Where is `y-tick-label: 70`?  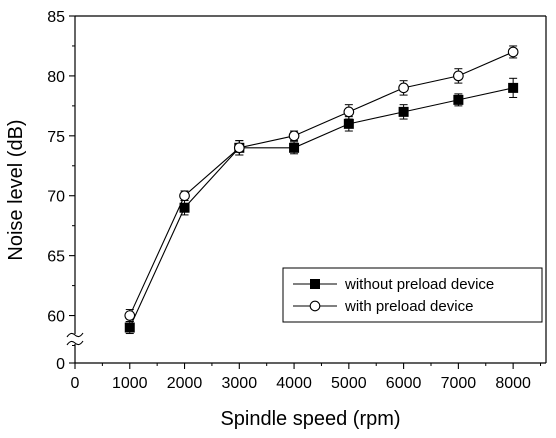
y-tick-label: 70 is located at coordinates (56, 197).